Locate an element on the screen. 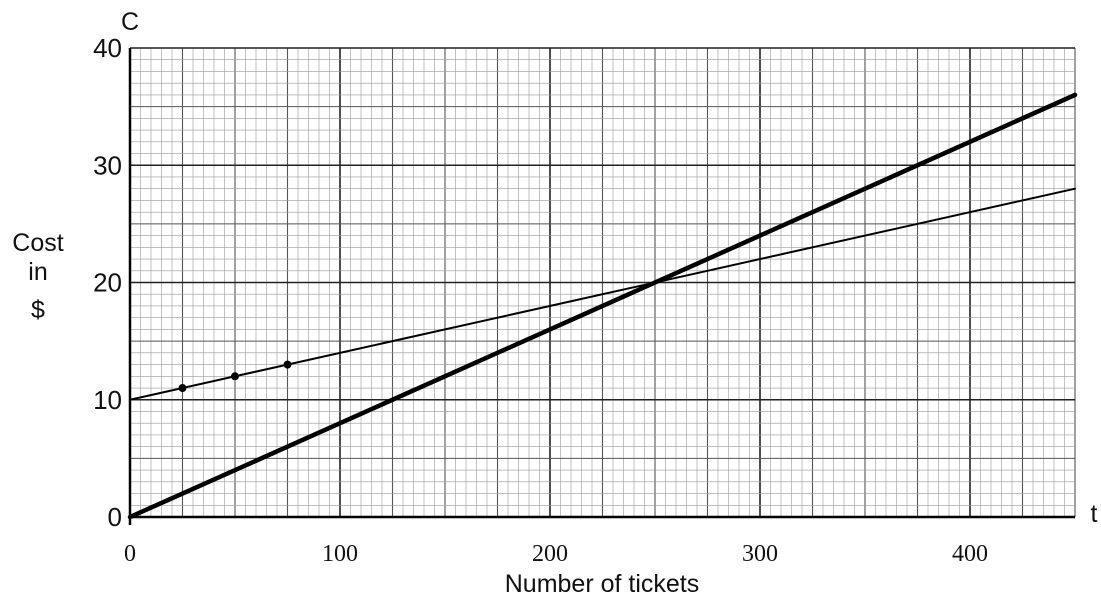  y-axis-label-line-1: Cost is located at coordinates (37, 243).